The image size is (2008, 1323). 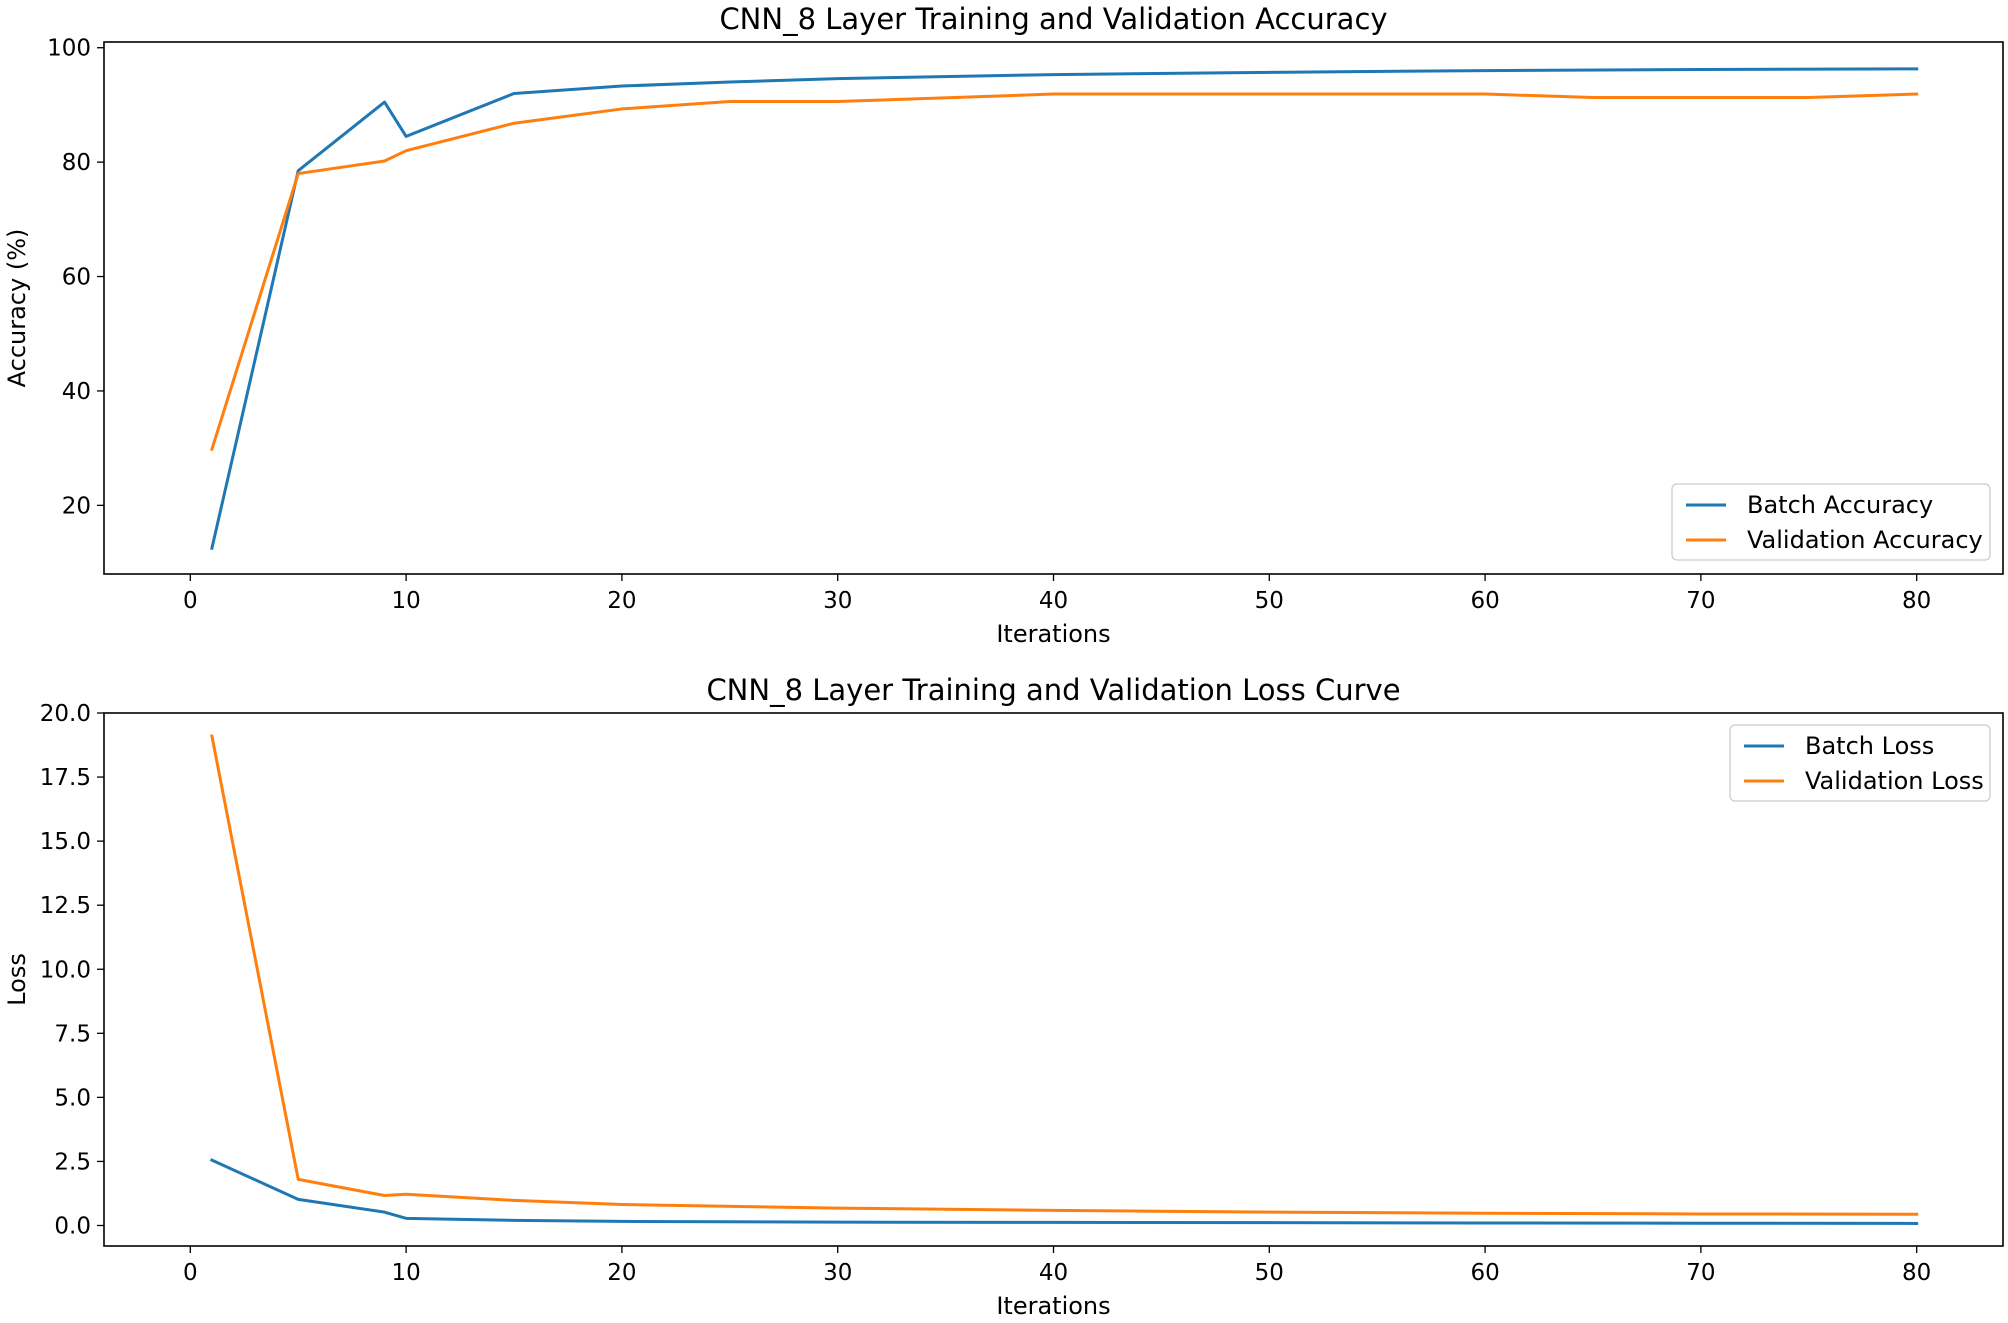 I want to click on y-tick-label: 2.5, so click(x=72, y=1162).